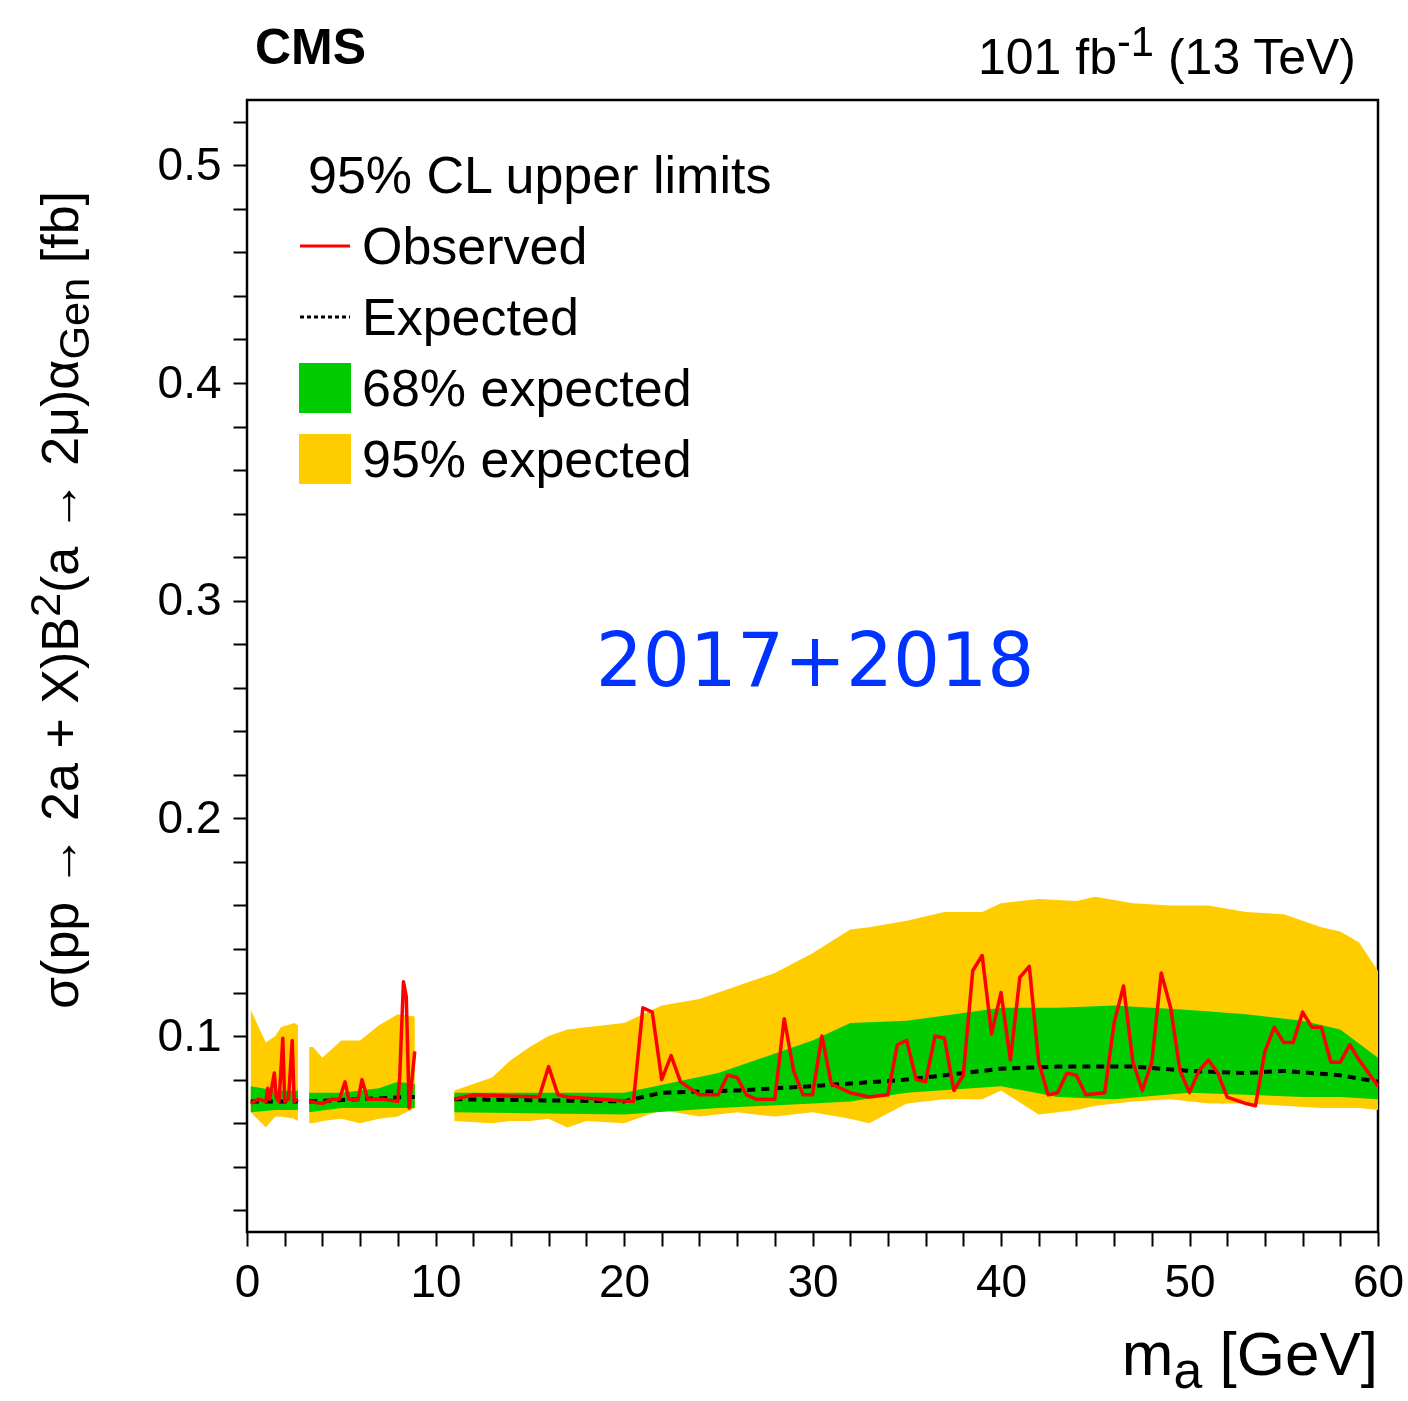 The height and width of the screenshot is (1401, 1408). What do you see at coordinates (1249, 1359) in the screenshot?
I see `x-axis-title: m$_{a}$ [GeV]` at bounding box center [1249, 1359].